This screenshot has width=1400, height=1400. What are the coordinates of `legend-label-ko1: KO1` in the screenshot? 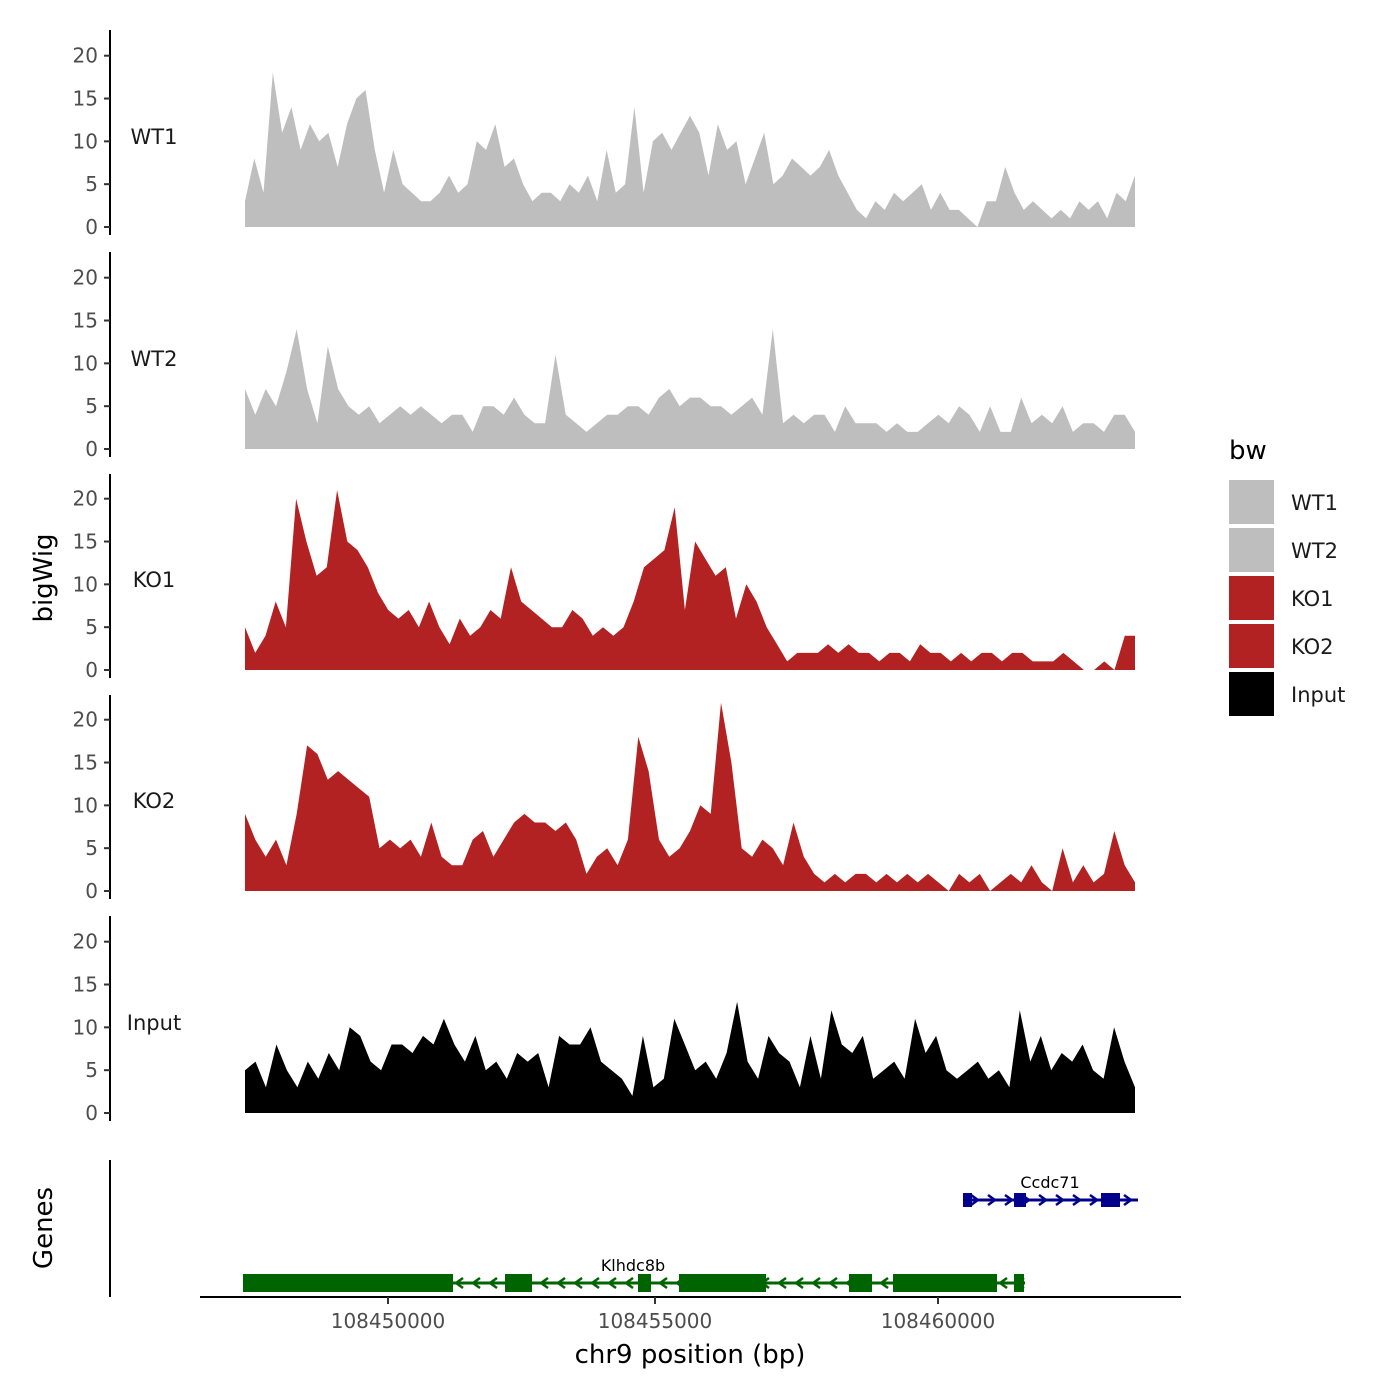 It's located at (1312, 599).